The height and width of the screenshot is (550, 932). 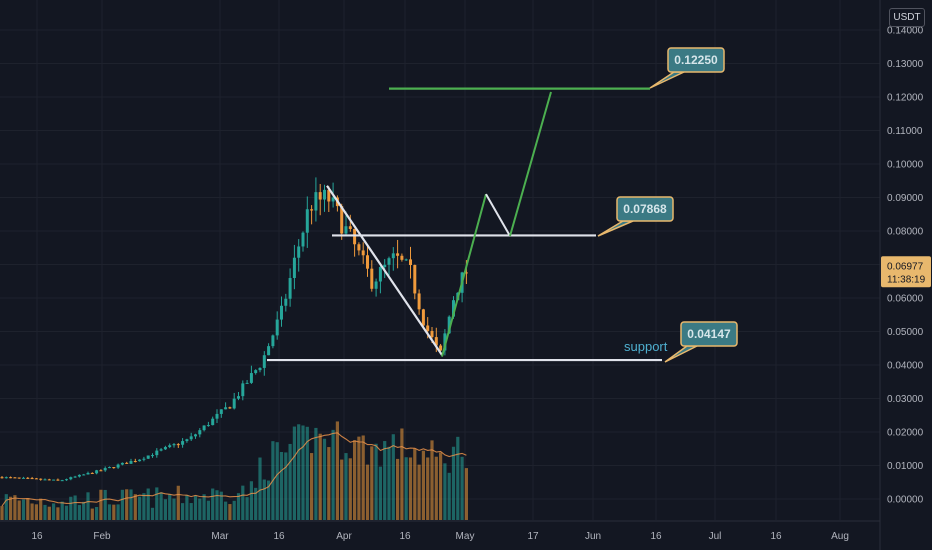 I want to click on downtrend-line, so click(x=384, y=270).